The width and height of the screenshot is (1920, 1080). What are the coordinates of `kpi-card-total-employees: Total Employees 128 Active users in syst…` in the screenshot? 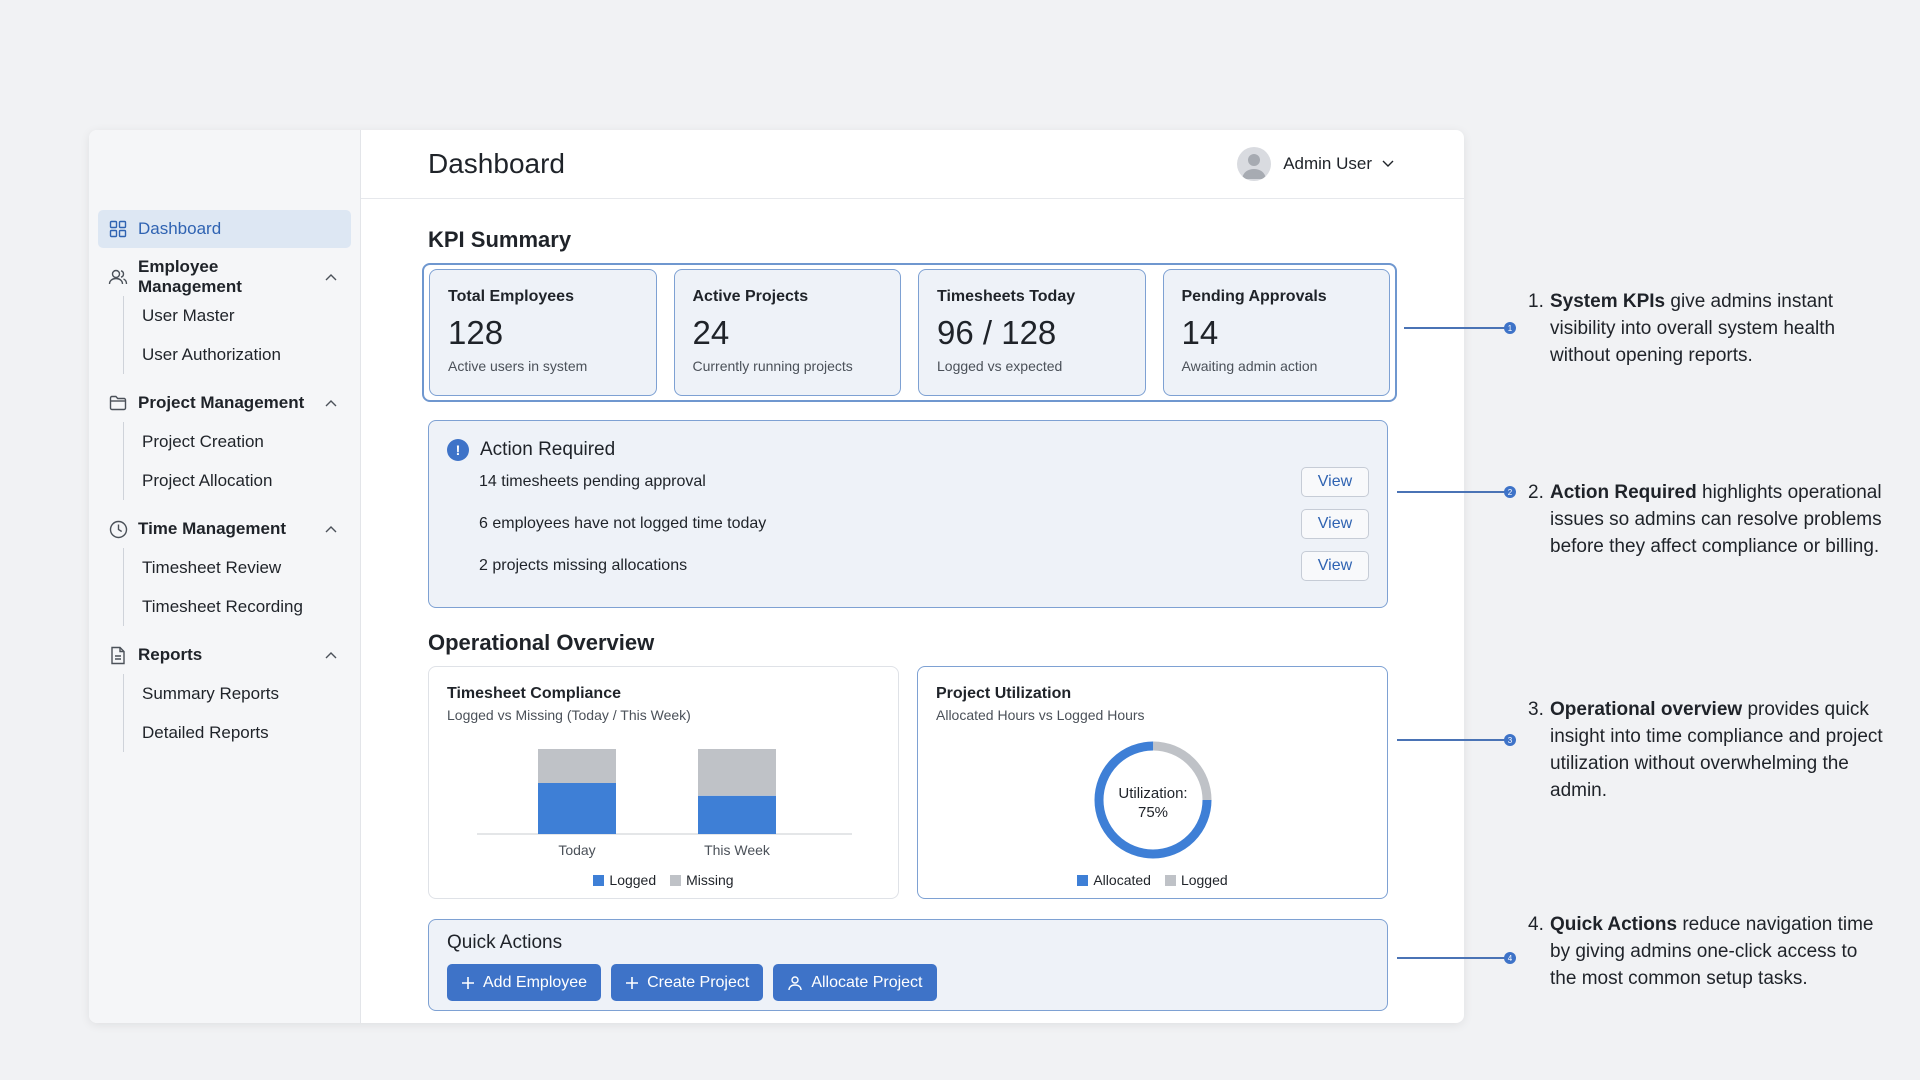 It's located at (543, 332).